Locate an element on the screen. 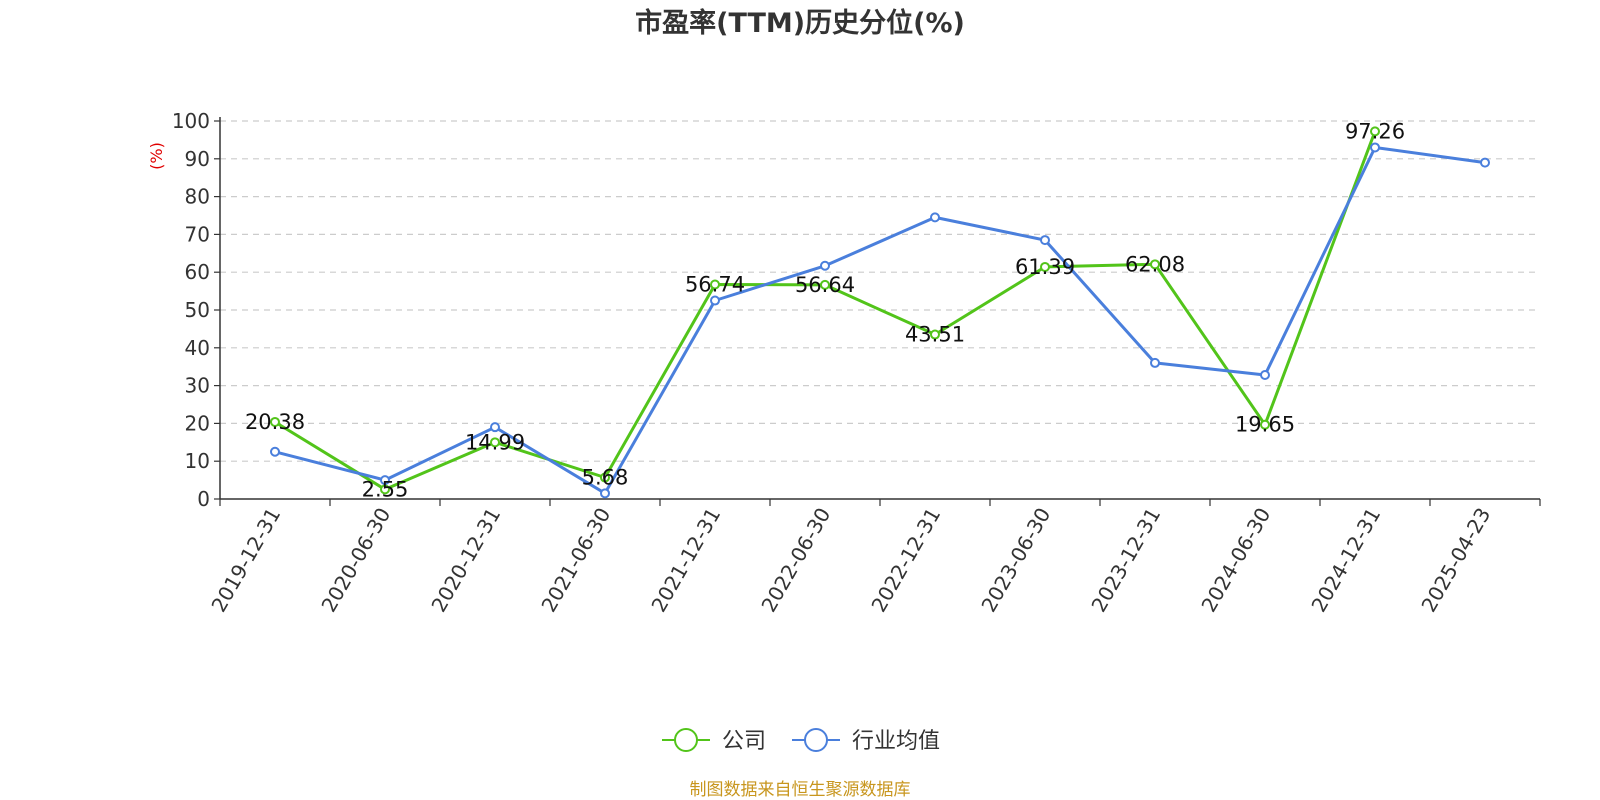  data-label: 19.65 is located at coordinates (1265, 425).